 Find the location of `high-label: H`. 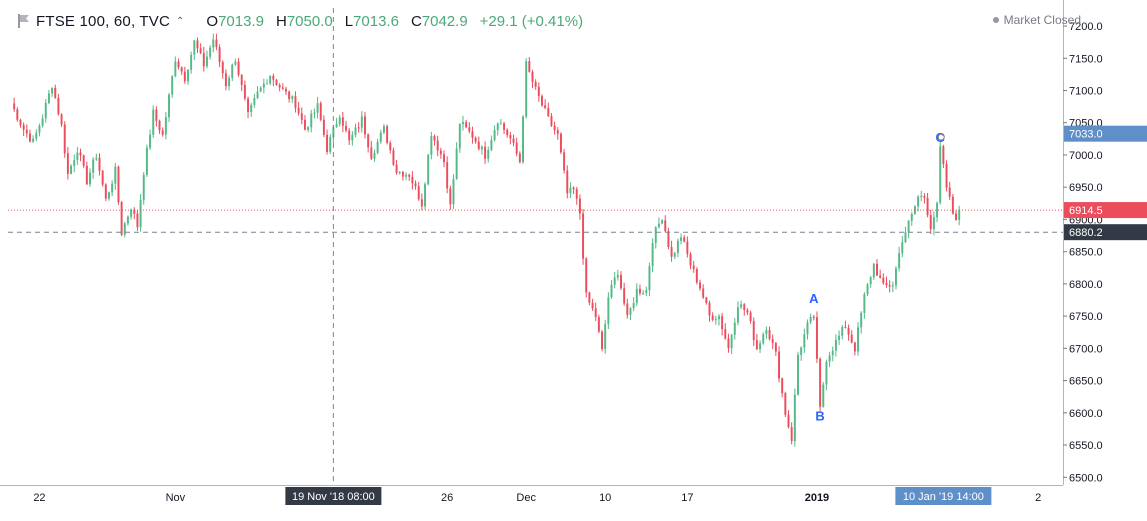

high-label: H is located at coordinates (281, 21).